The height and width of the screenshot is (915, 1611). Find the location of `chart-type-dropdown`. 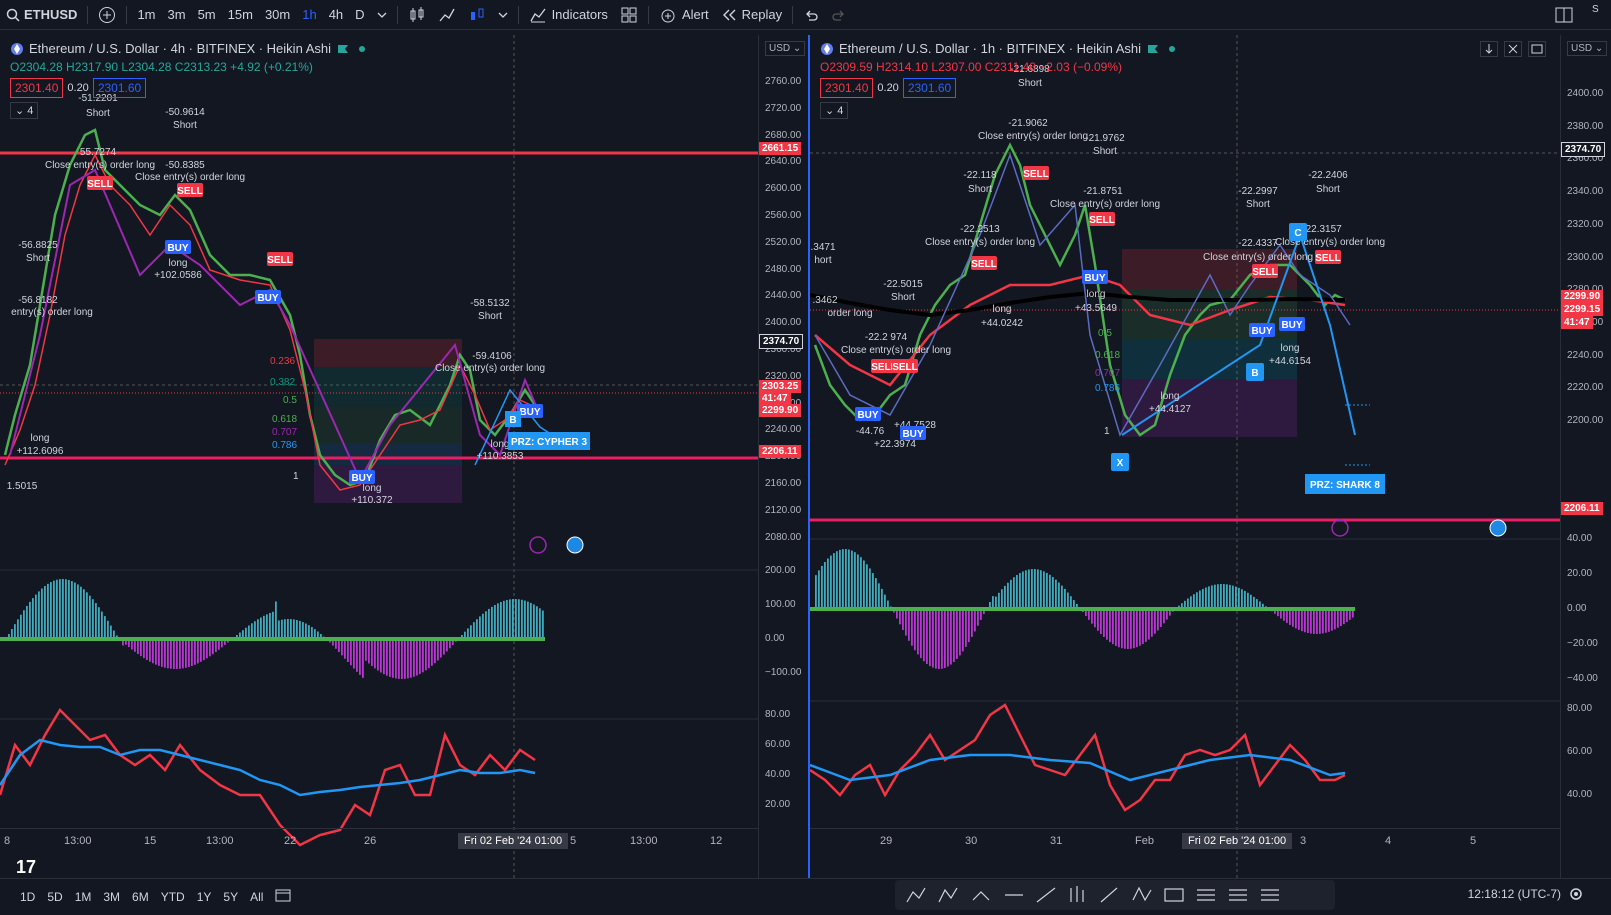

chart-type-dropdown is located at coordinates (503, 15).